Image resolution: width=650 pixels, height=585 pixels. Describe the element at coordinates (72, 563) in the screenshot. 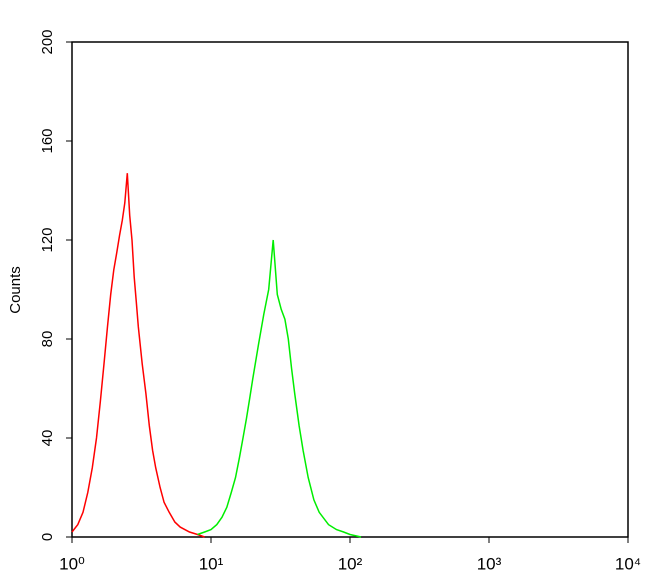

I see `x-tick-label: 10⁰` at that location.